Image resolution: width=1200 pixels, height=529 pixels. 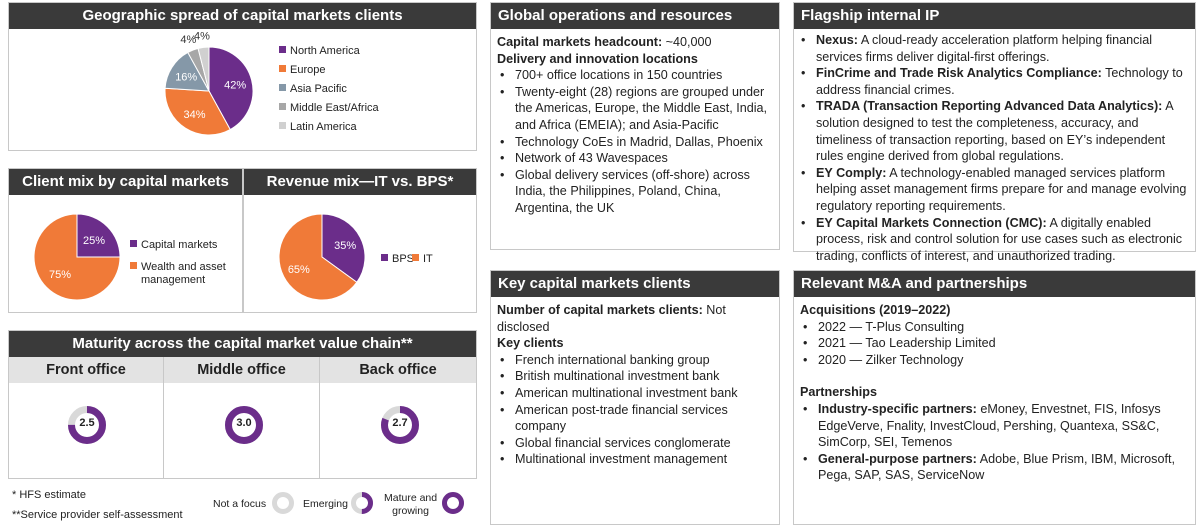 I want to click on ring-track, so click(x=283, y=503).